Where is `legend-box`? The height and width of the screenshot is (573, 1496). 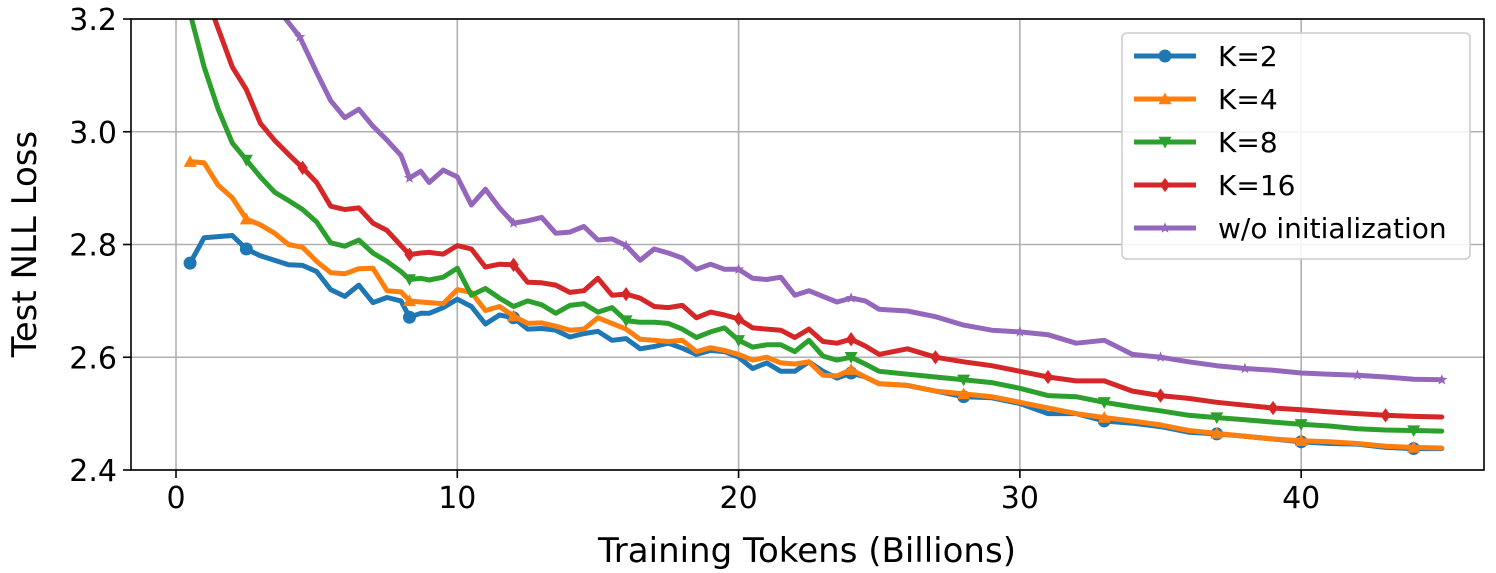
legend-box is located at coordinates (1296, 146).